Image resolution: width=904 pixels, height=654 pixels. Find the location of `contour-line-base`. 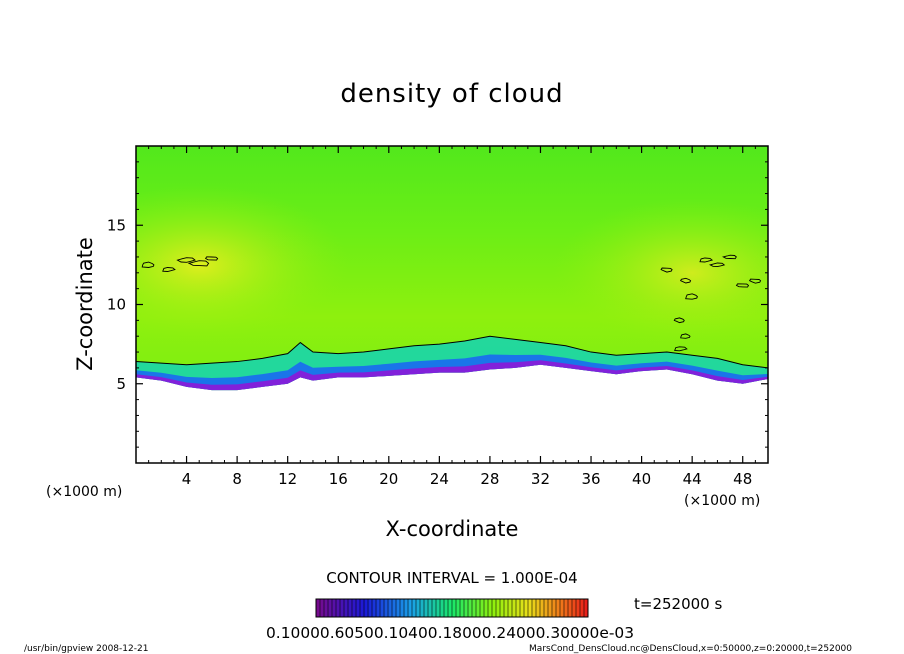

contour-line-base is located at coordinates (452, 352).